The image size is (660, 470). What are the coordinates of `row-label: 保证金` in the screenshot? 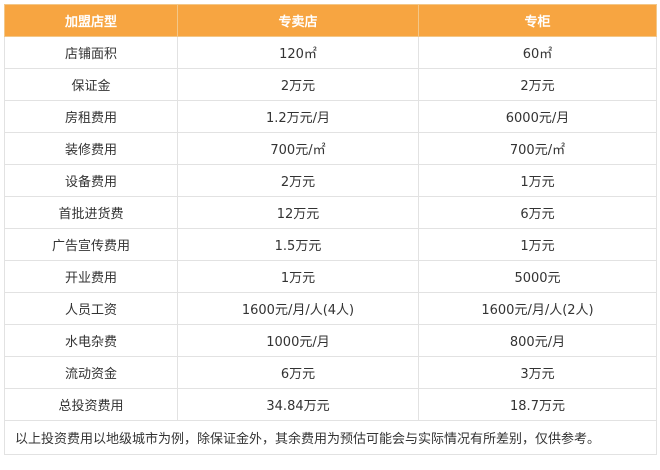 It's located at (91, 84).